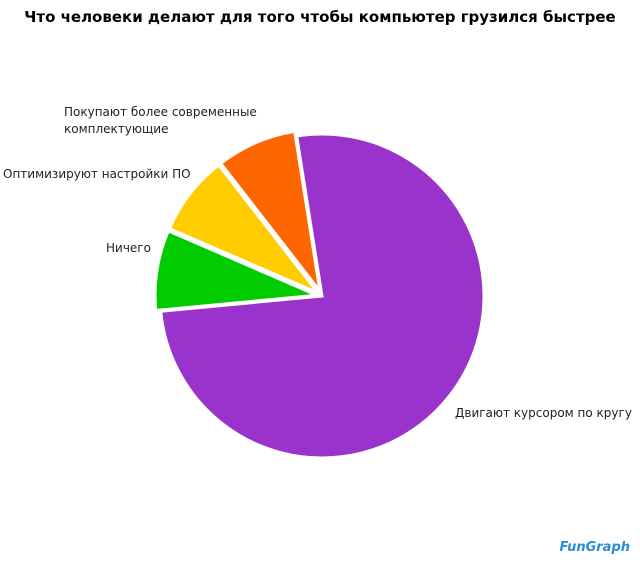 The width and height of the screenshot is (640, 565). I want to click on slice-label: Ничего, so click(128, 248).